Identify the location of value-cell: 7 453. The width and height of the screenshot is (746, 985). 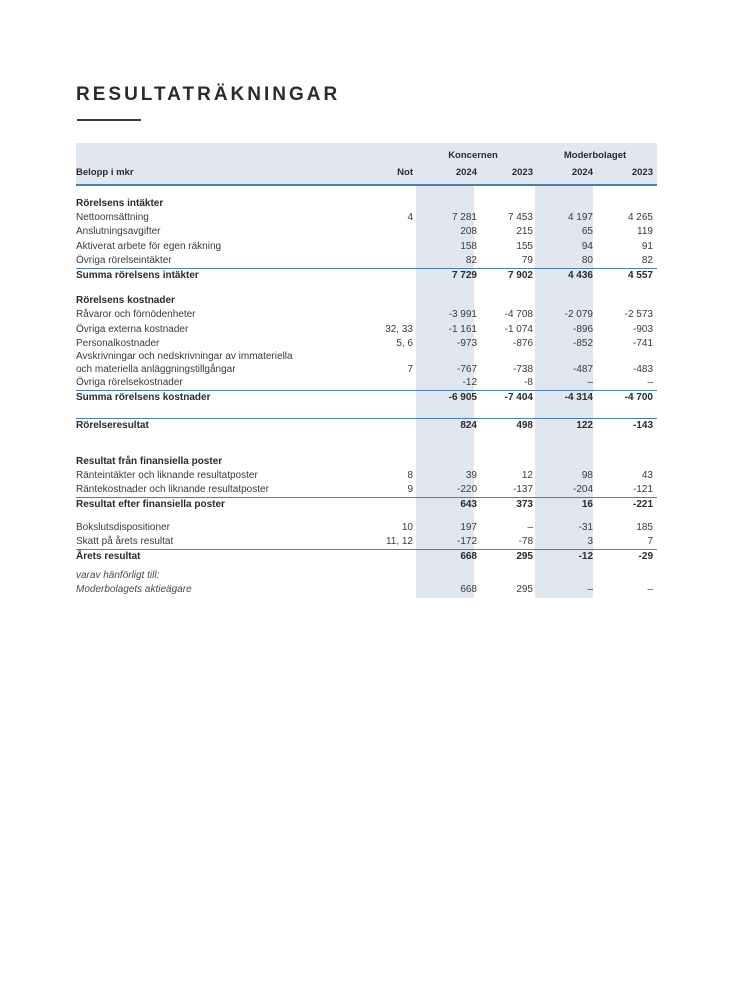
(520, 218).